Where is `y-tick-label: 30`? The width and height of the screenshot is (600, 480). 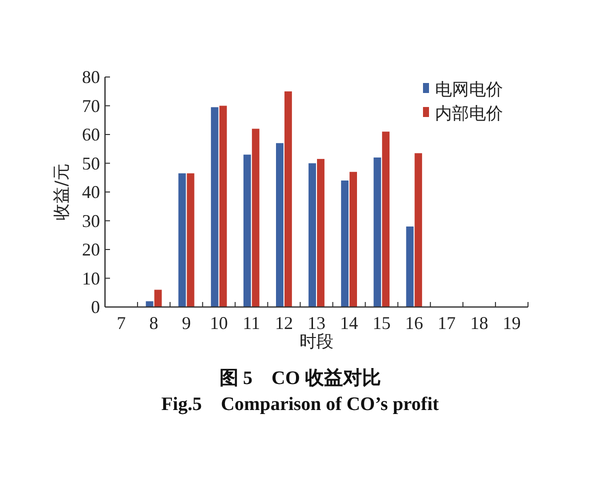 y-tick-label: 30 is located at coordinates (91, 220).